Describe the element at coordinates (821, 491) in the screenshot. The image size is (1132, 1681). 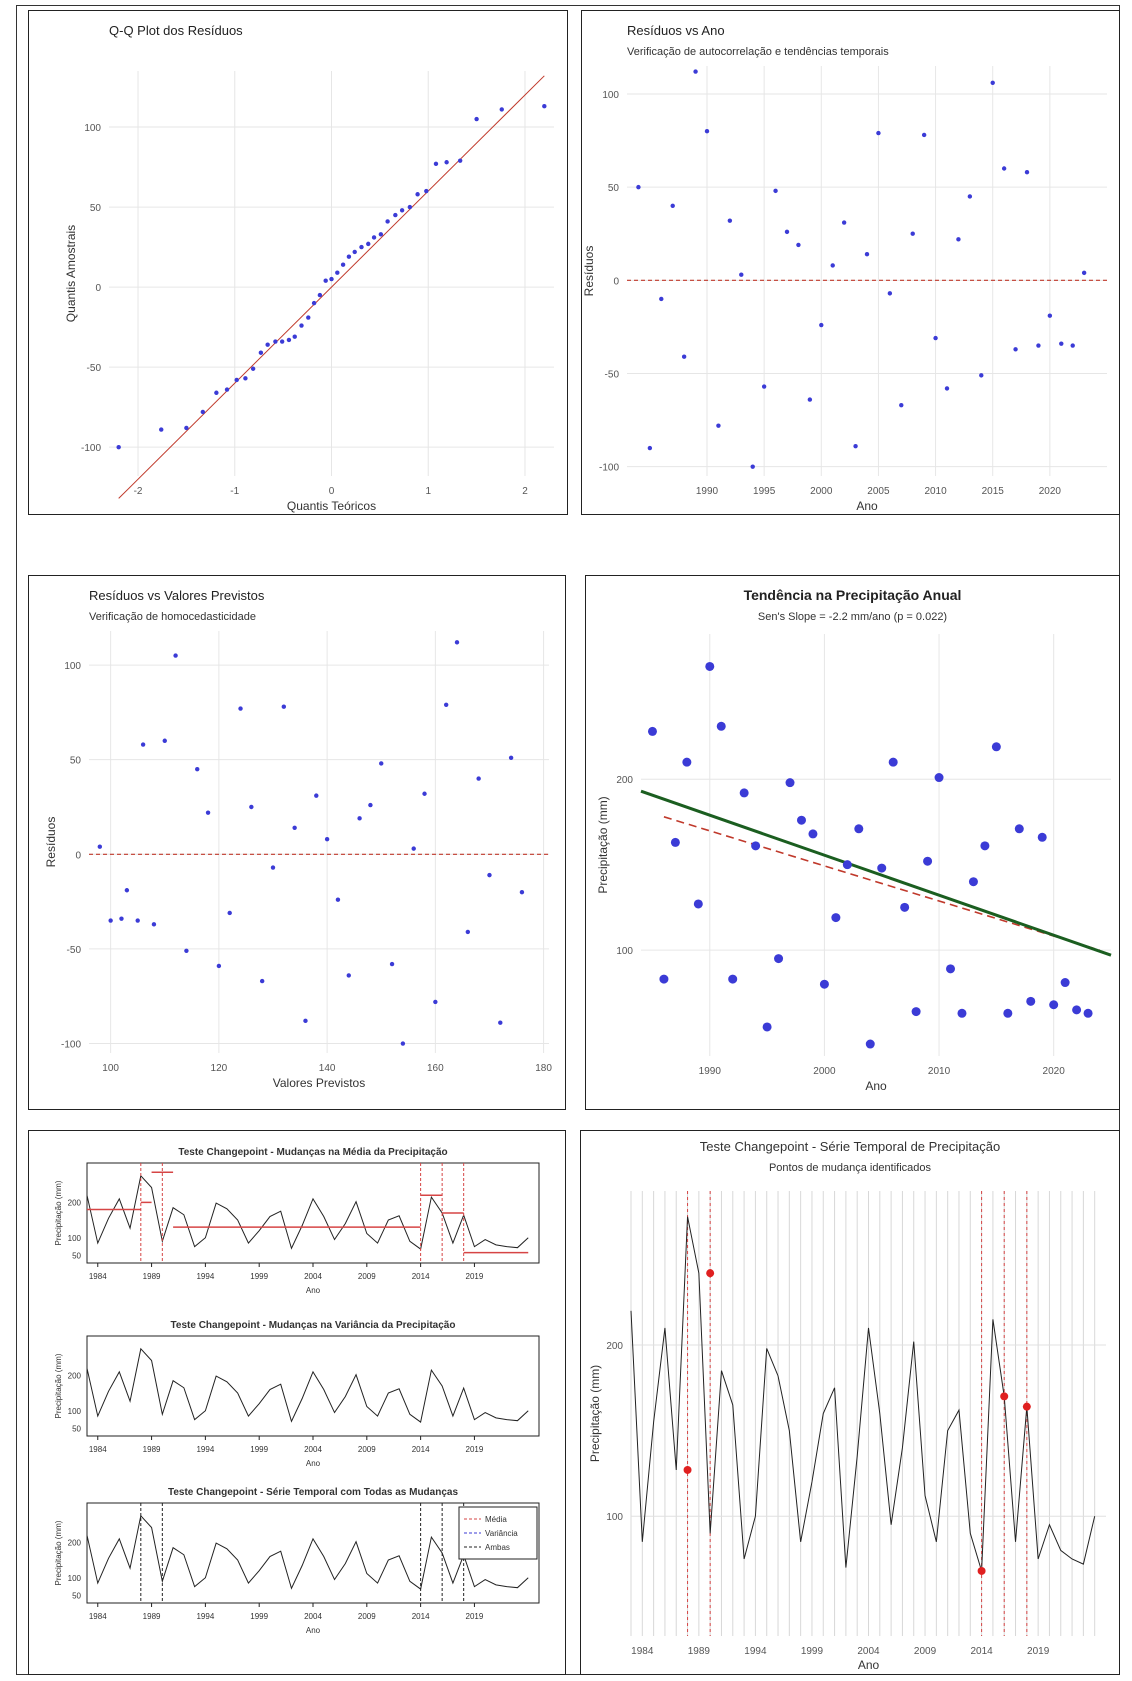
I see `x-tick-label: 2000` at that location.